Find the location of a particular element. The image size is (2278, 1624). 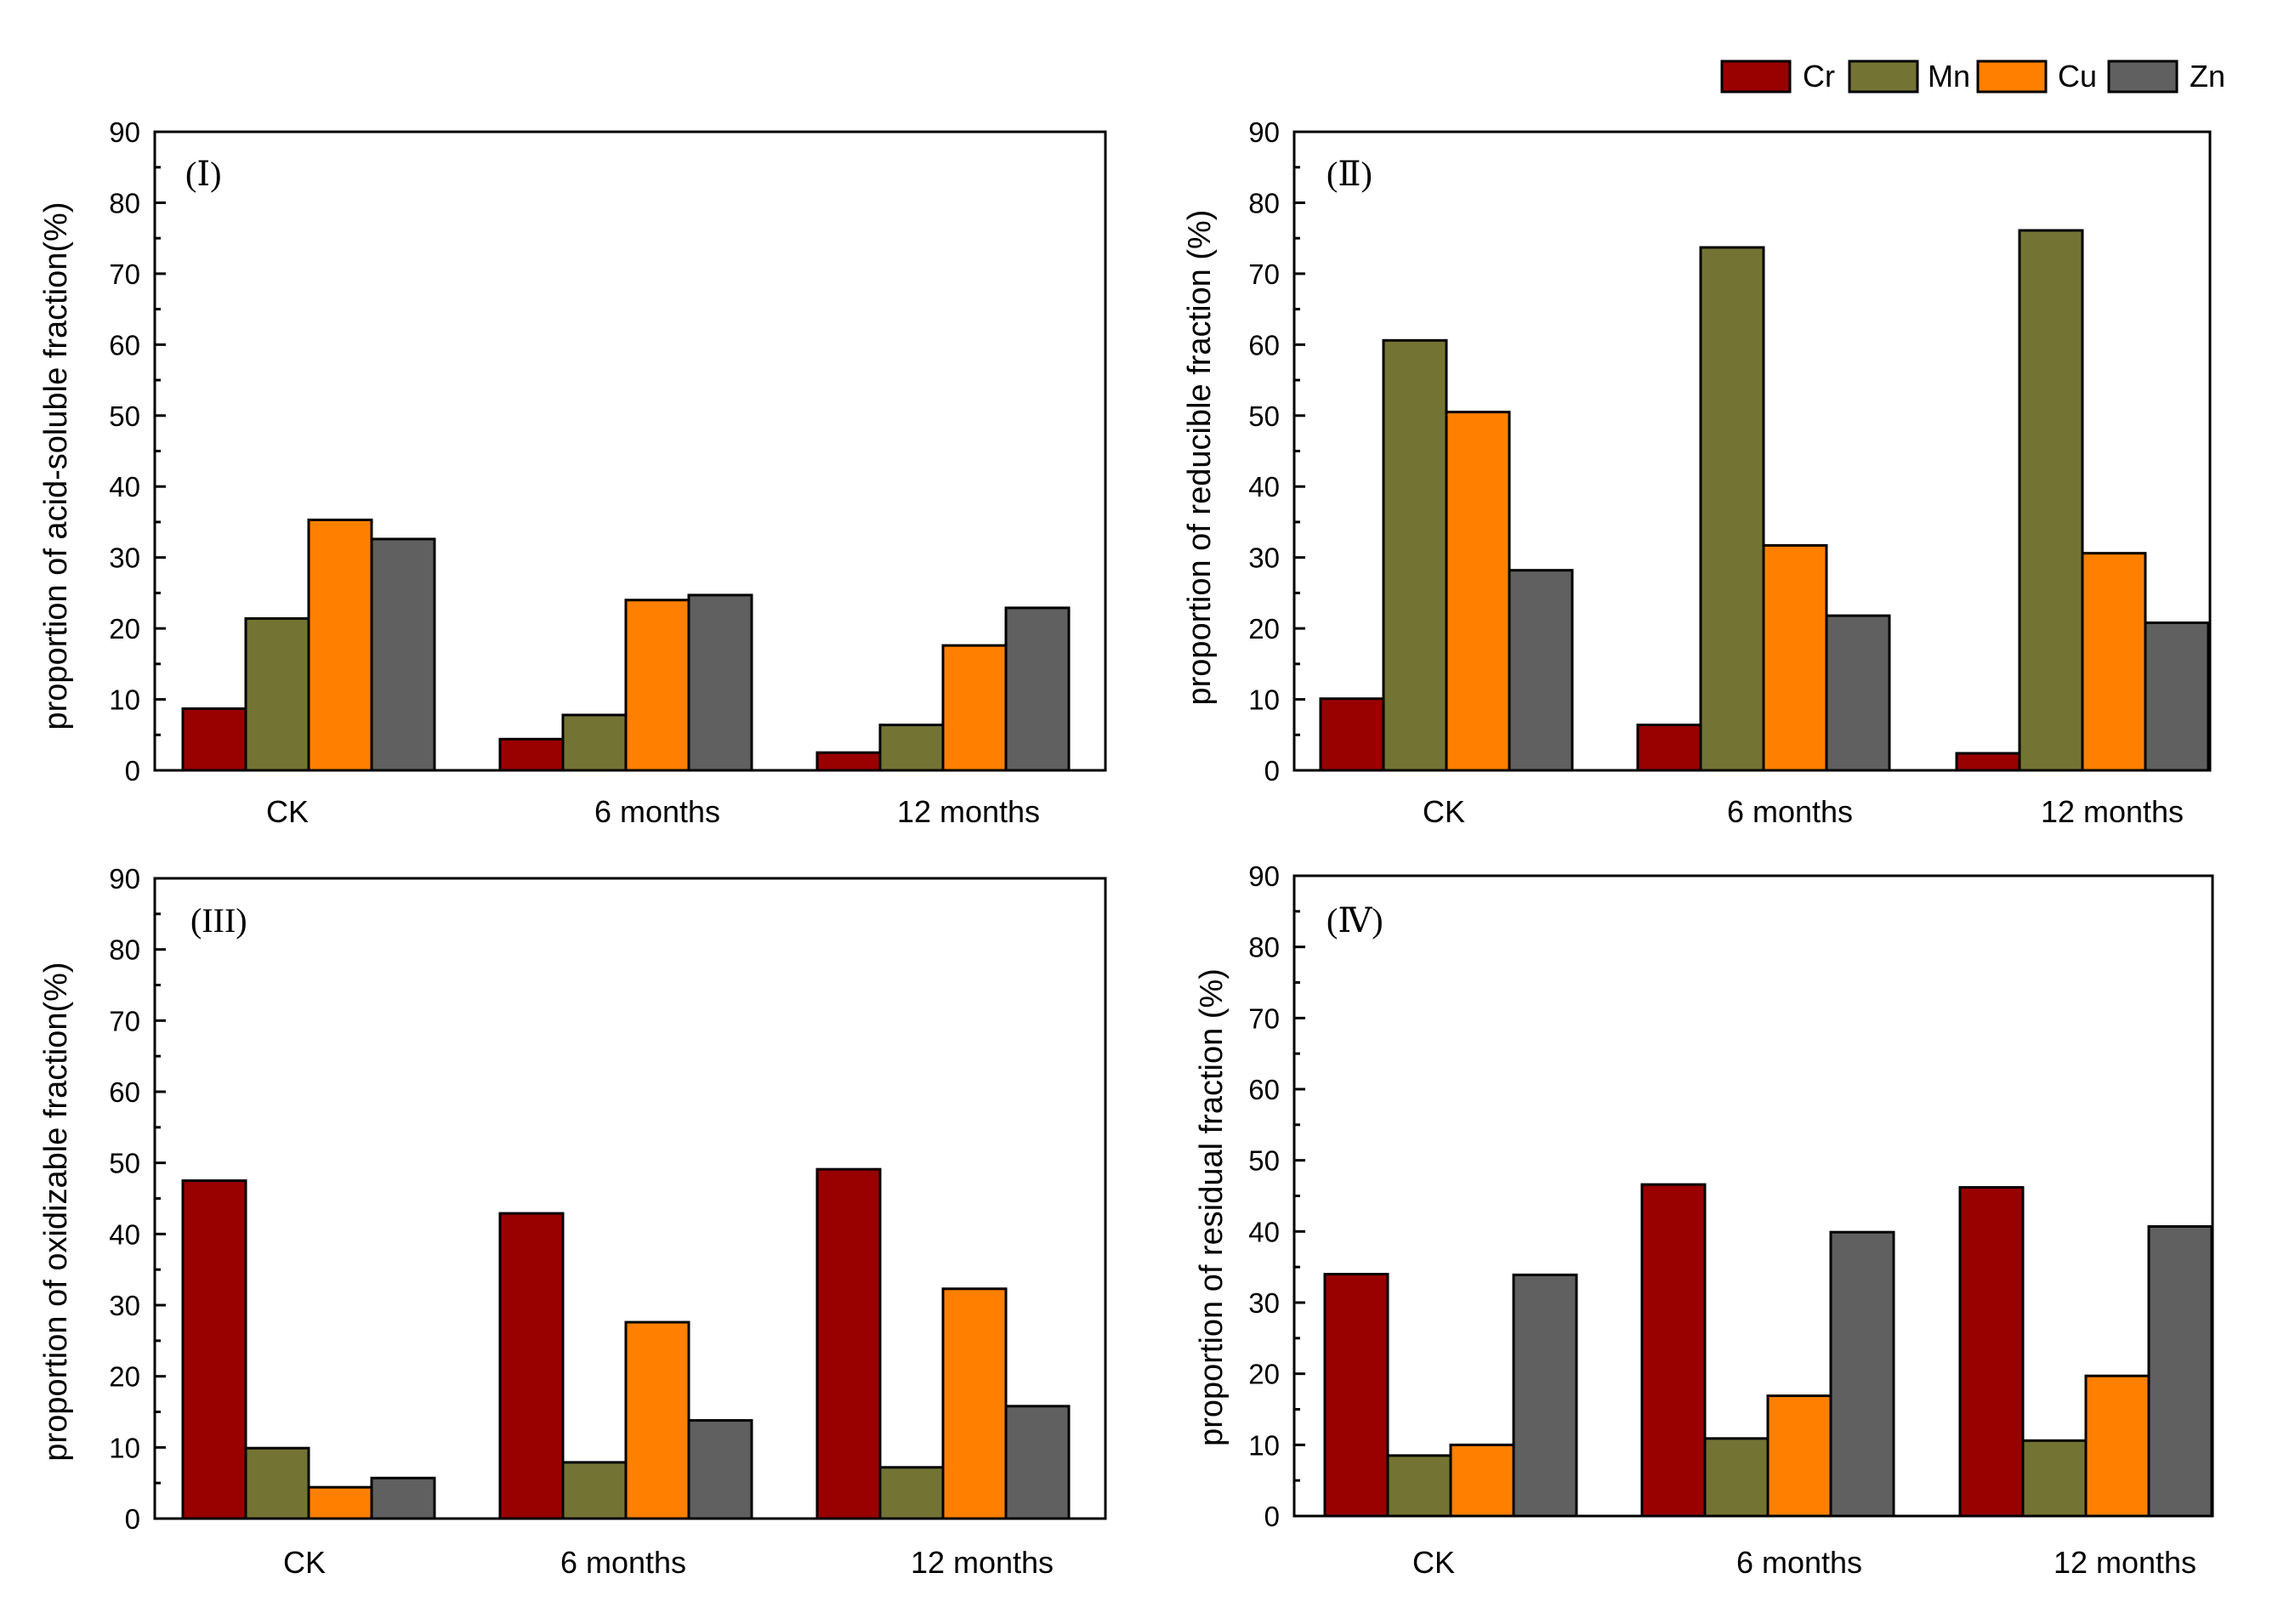

y-tick-label: 80 is located at coordinates (1264, 948).